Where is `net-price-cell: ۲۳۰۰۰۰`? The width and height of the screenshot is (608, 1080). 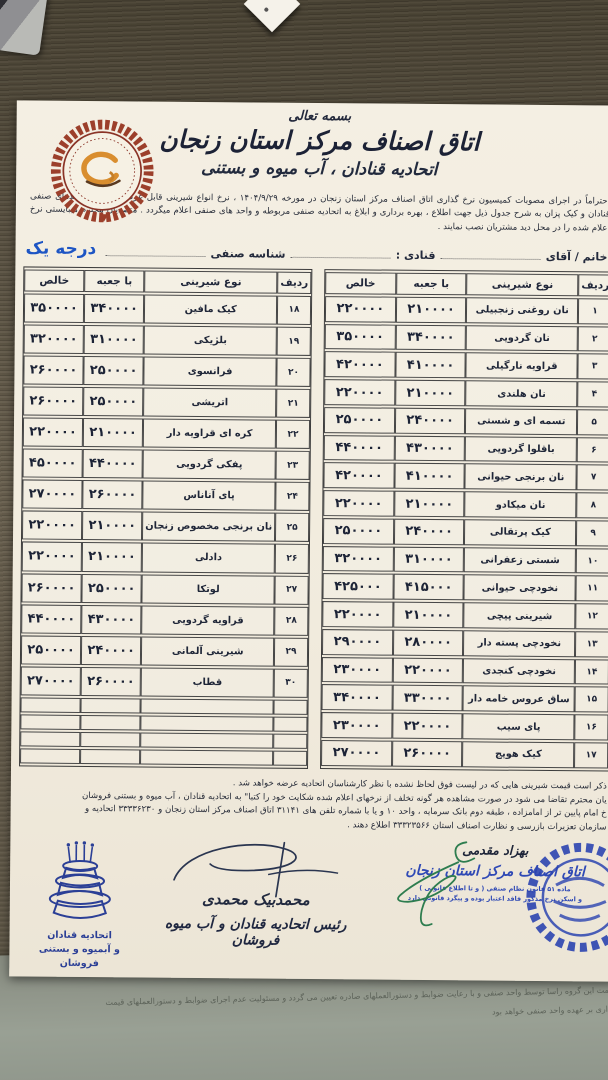
net-price-cell: ۲۳۰۰۰۰ is located at coordinates (357, 725).